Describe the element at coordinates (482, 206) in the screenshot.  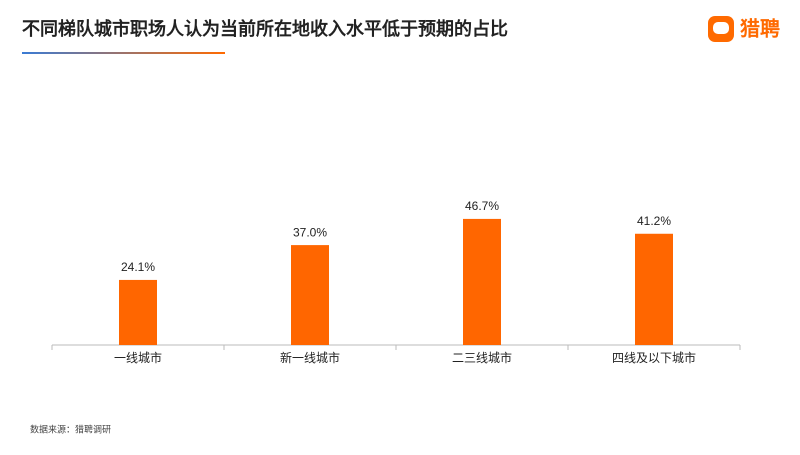
I see `value-label: 46.7%` at that location.